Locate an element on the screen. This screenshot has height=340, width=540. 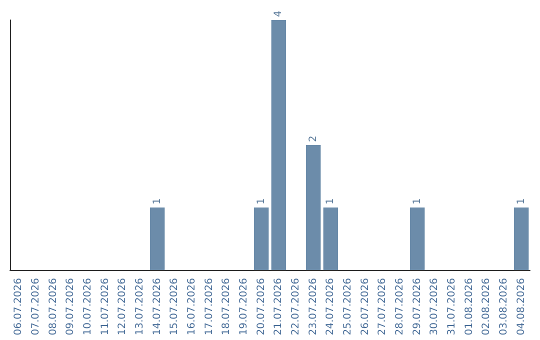
x-tick-label: 19.07.2026 is located at coordinates (244, 307).